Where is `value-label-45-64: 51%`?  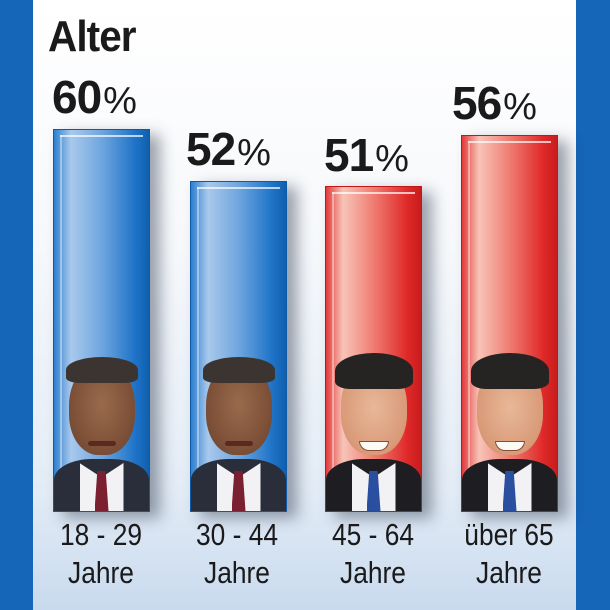
value-label-45-64: 51% is located at coordinates (366, 155).